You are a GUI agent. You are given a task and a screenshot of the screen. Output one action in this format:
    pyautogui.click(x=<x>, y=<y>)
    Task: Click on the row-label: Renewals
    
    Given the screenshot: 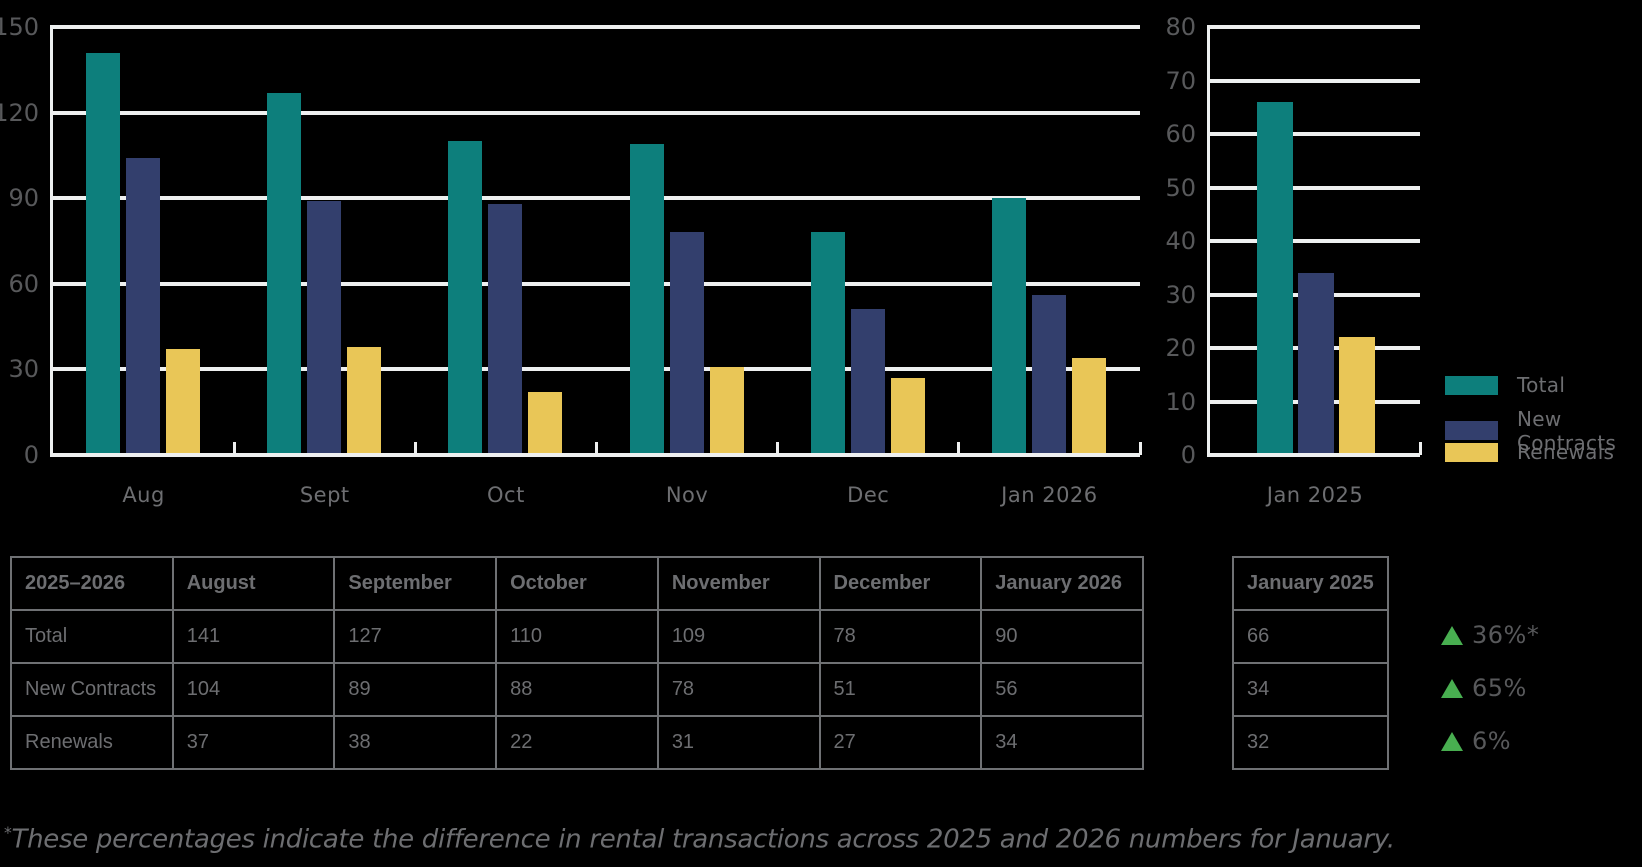 What is the action you would take?
    pyautogui.click(x=92, y=742)
    